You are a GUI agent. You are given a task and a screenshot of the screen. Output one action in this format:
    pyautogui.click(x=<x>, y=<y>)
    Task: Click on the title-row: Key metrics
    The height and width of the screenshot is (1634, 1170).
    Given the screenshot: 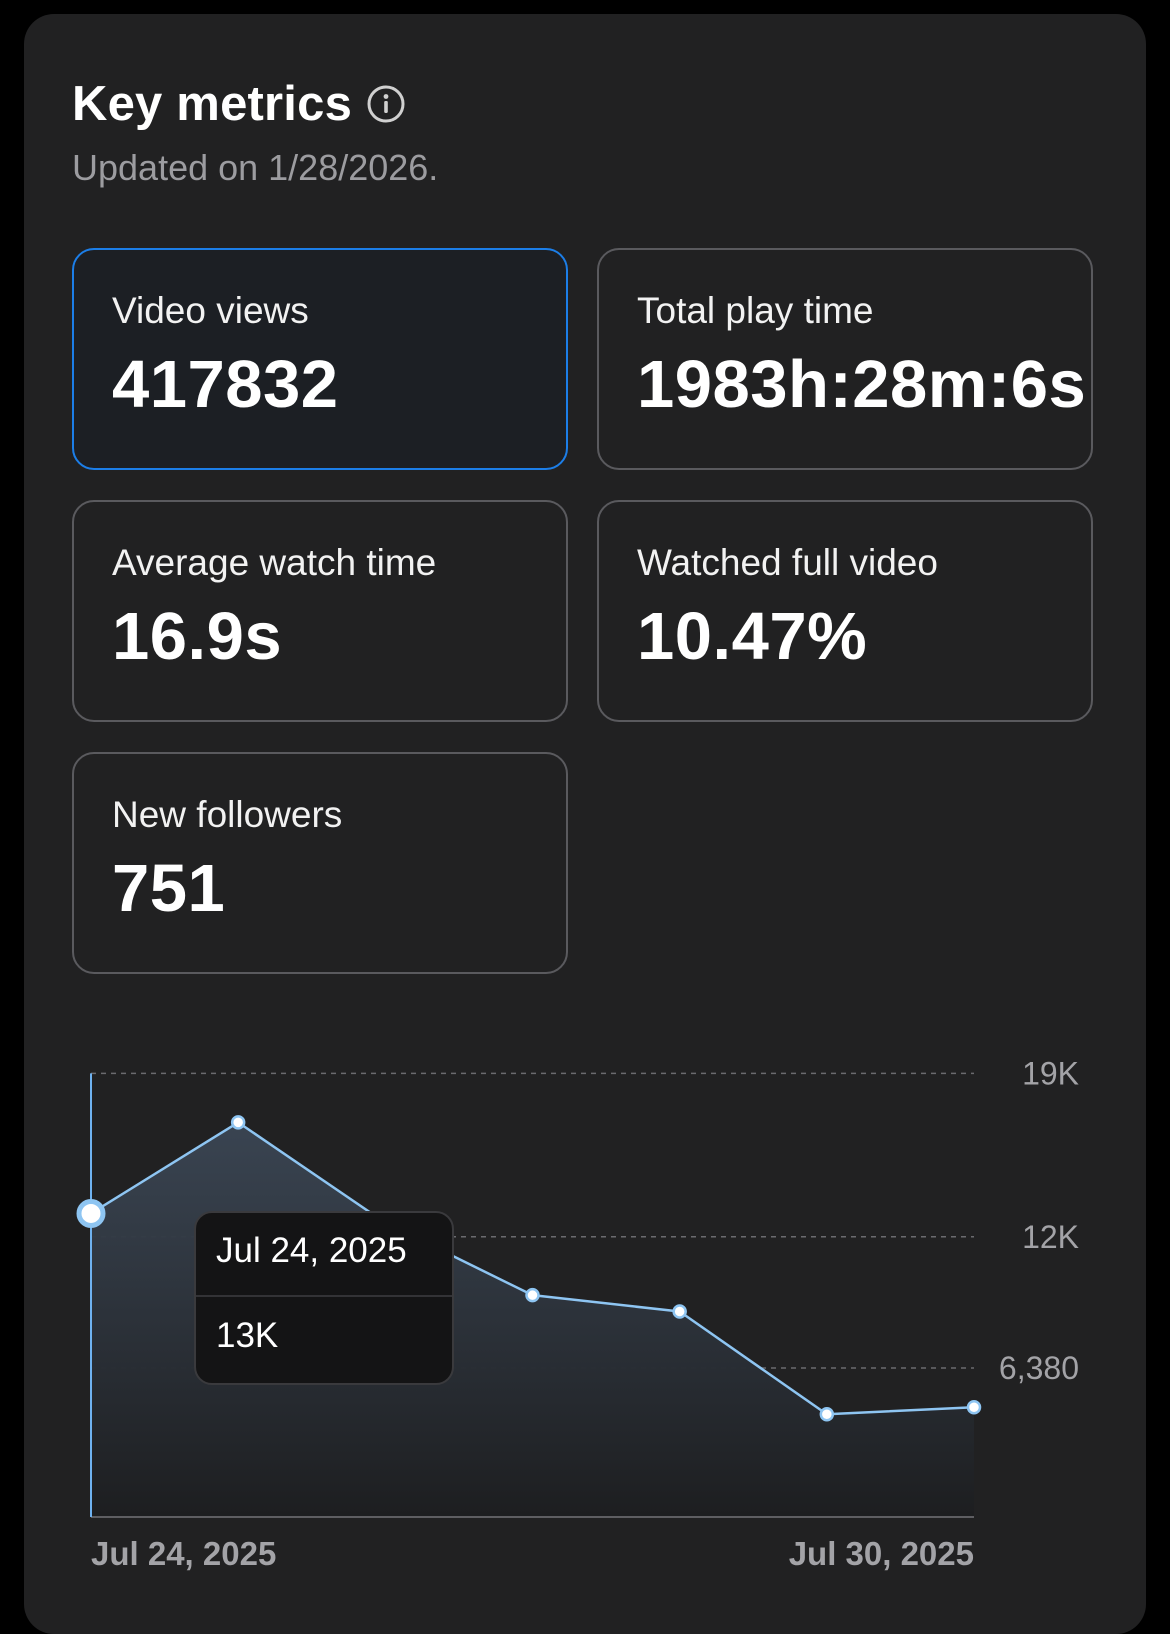 What is the action you would take?
    pyautogui.click(x=239, y=104)
    